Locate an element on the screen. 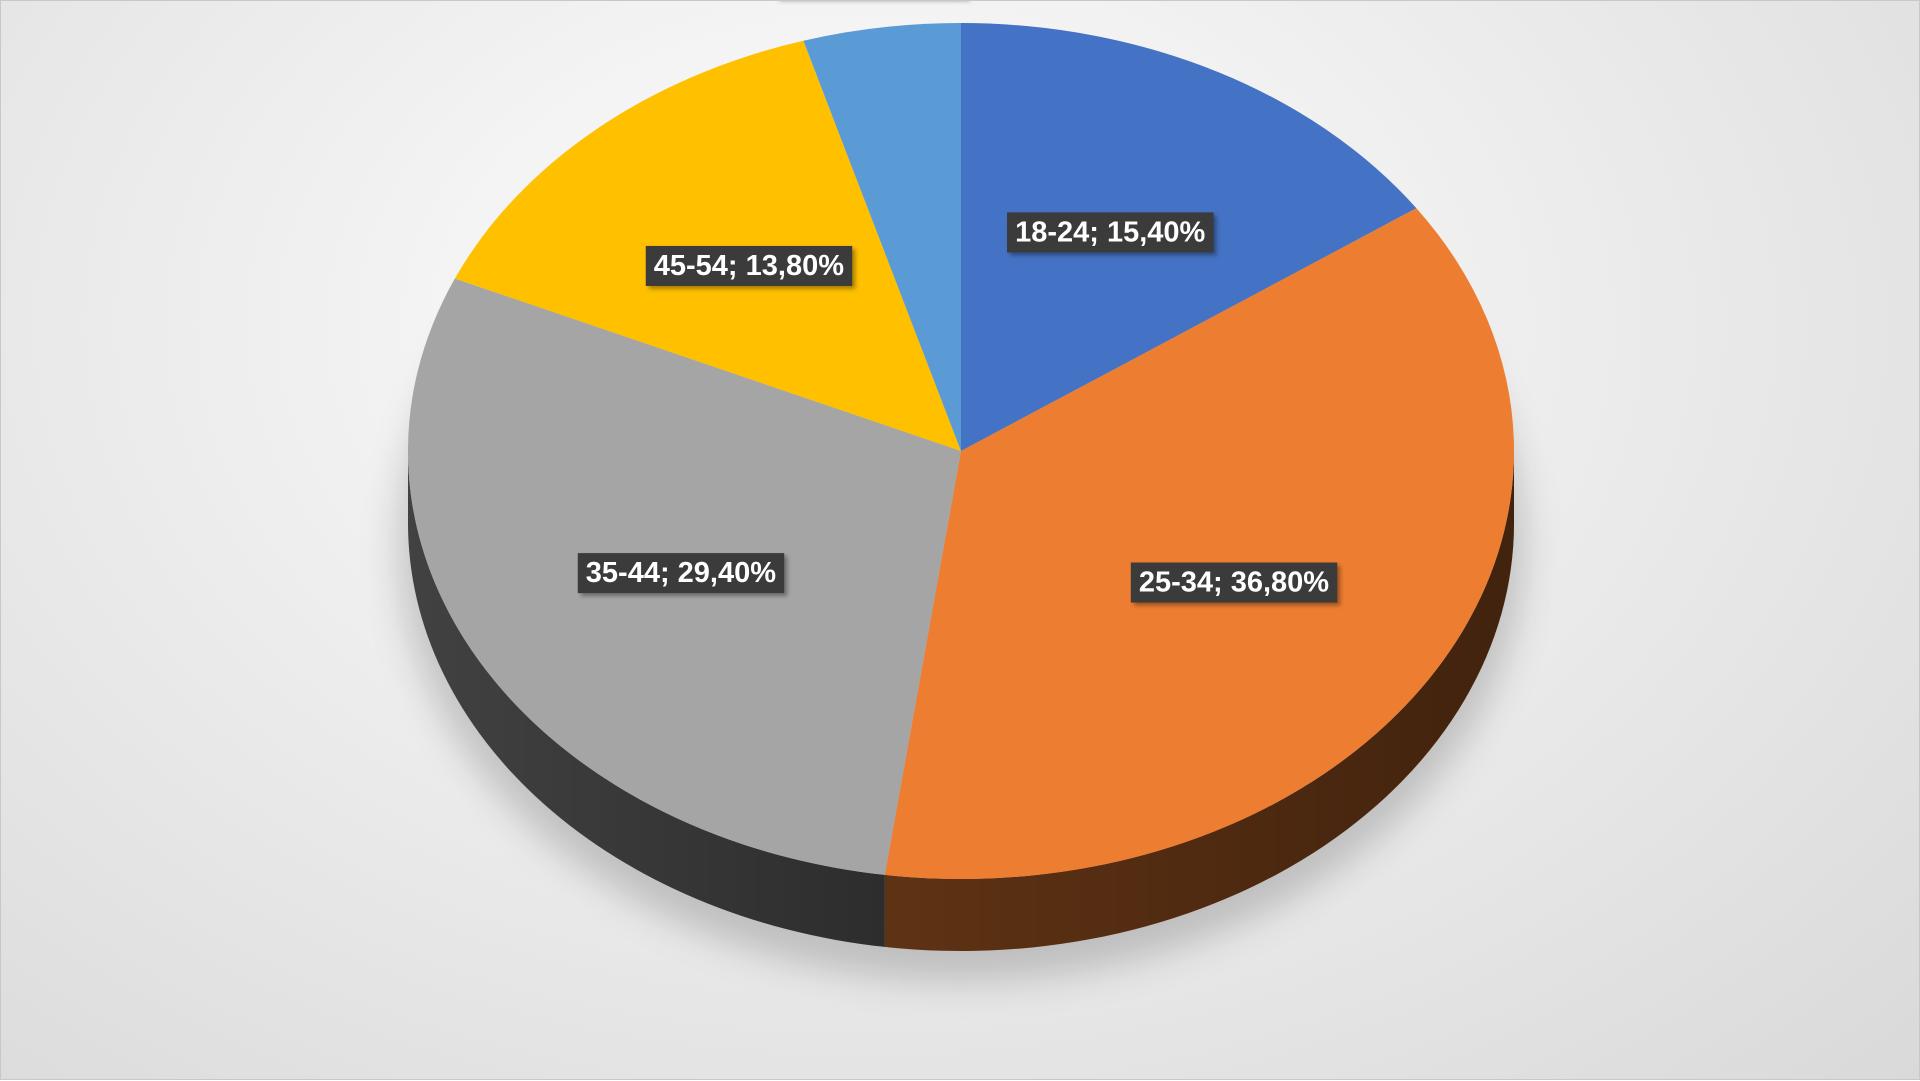 Image resolution: width=1920 pixels, height=1081 pixels. data-label-text: 18-24; 15,40% is located at coordinates (1110, 232).